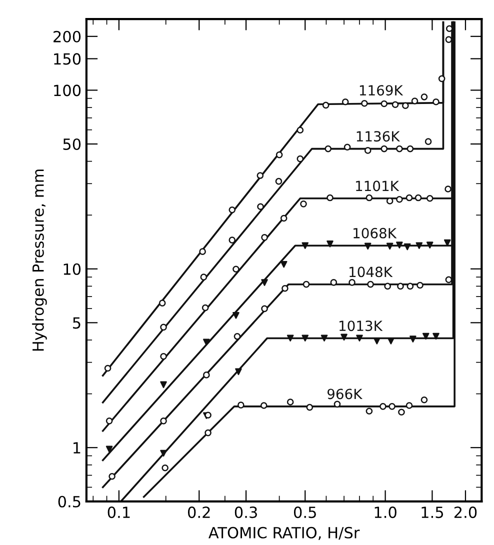 The image size is (494, 545). I want to click on y-tick-label: 0.5, so click(69, 502).